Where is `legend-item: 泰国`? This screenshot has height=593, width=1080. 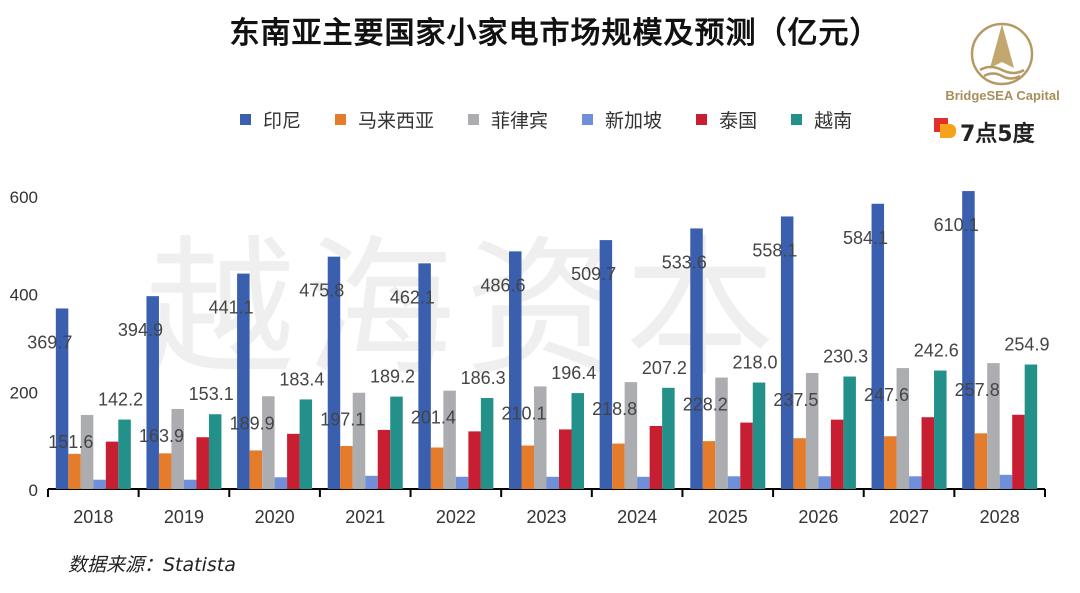
legend-item: 泰国 is located at coordinates (726, 119).